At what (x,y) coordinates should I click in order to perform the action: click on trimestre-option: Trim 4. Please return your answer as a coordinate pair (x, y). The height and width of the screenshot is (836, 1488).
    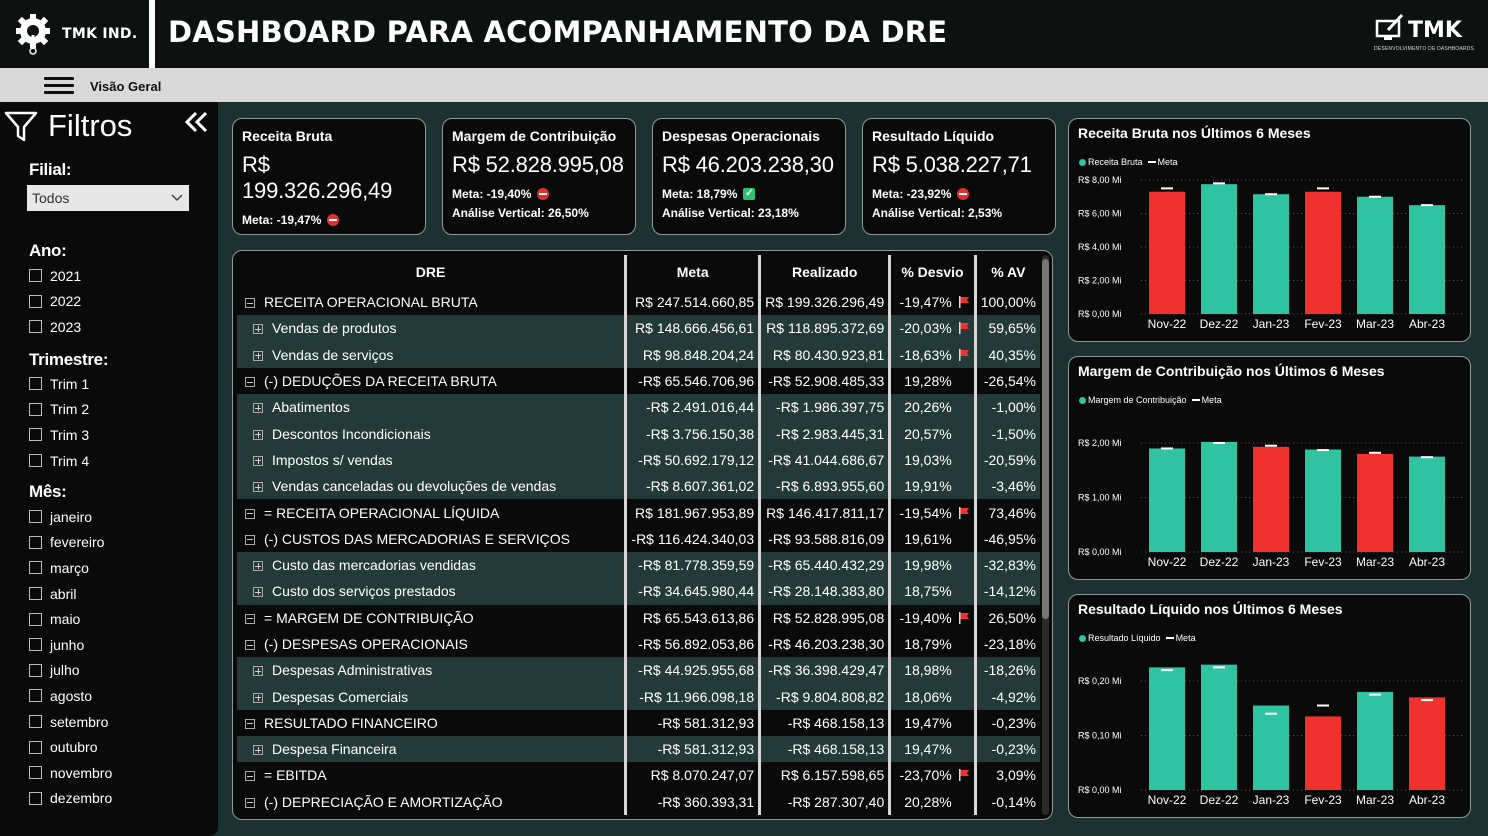
    Looking at the image, I should click on (59, 461).